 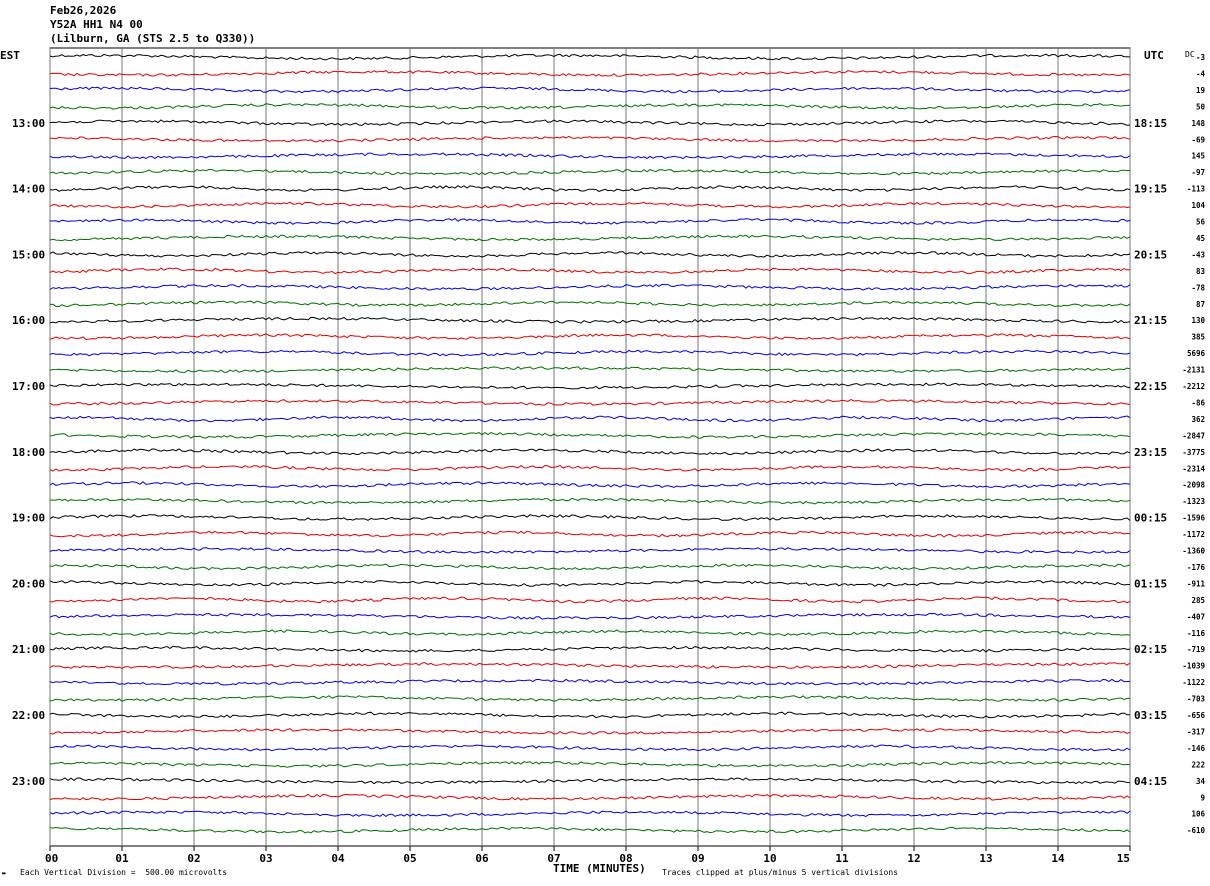 What do you see at coordinates (1198, 337) in the screenshot?
I see `dc-offset-label: 385` at bounding box center [1198, 337].